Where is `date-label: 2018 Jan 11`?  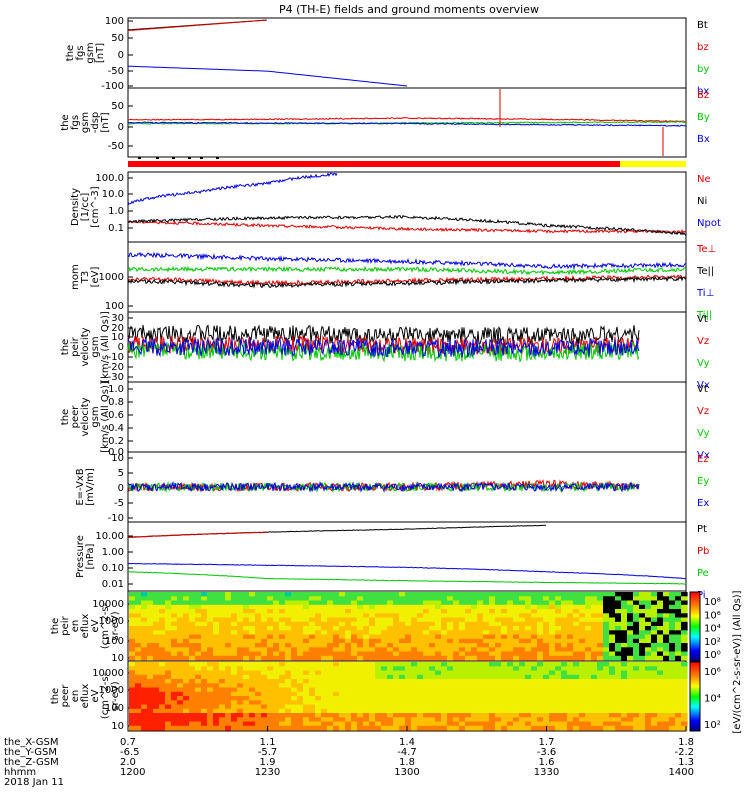 date-label: 2018 Jan 11 is located at coordinates (34, 782).